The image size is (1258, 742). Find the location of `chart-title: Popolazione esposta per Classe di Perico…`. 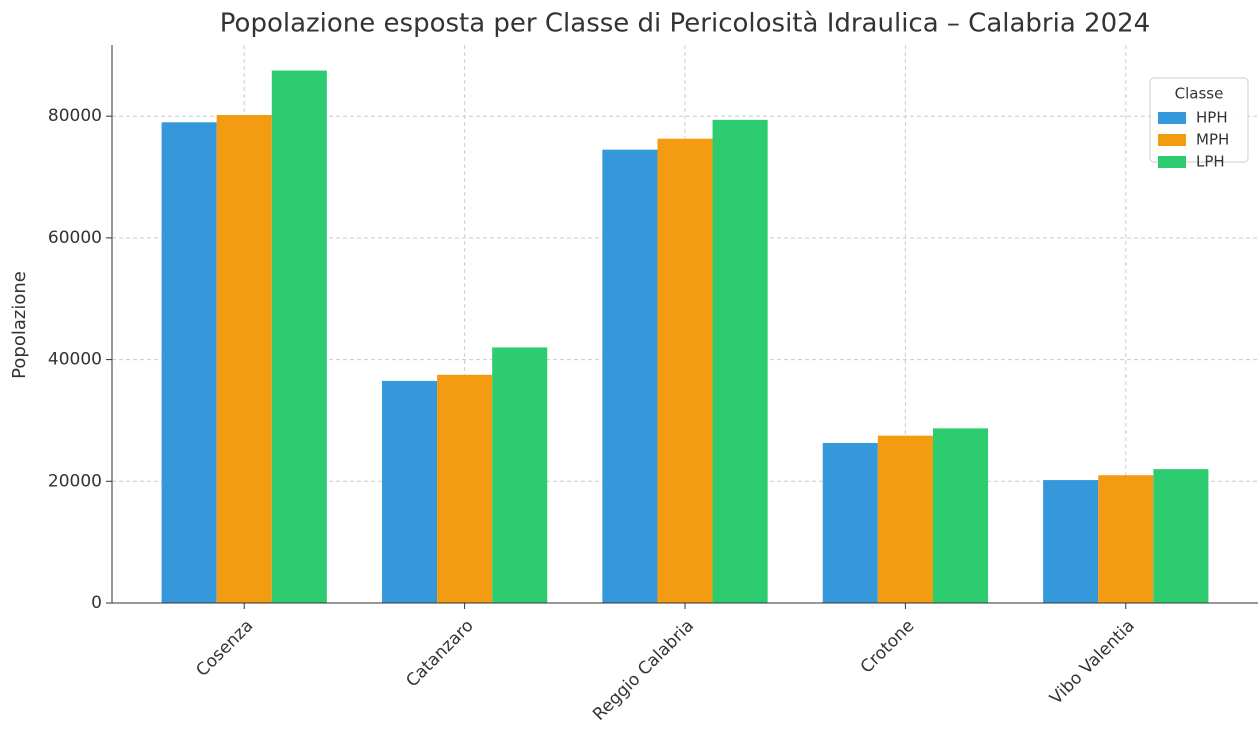

chart-title: Popolazione esposta per Classe di Perico… is located at coordinates (685, 24).